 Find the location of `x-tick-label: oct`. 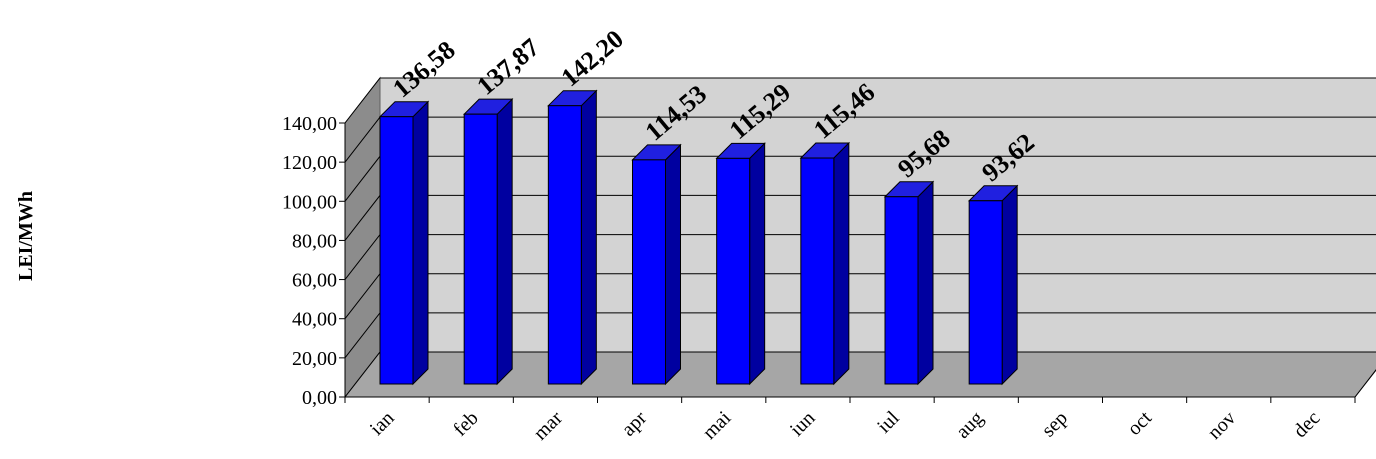

x-tick-label: oct is located at coordinates (1139, 423).